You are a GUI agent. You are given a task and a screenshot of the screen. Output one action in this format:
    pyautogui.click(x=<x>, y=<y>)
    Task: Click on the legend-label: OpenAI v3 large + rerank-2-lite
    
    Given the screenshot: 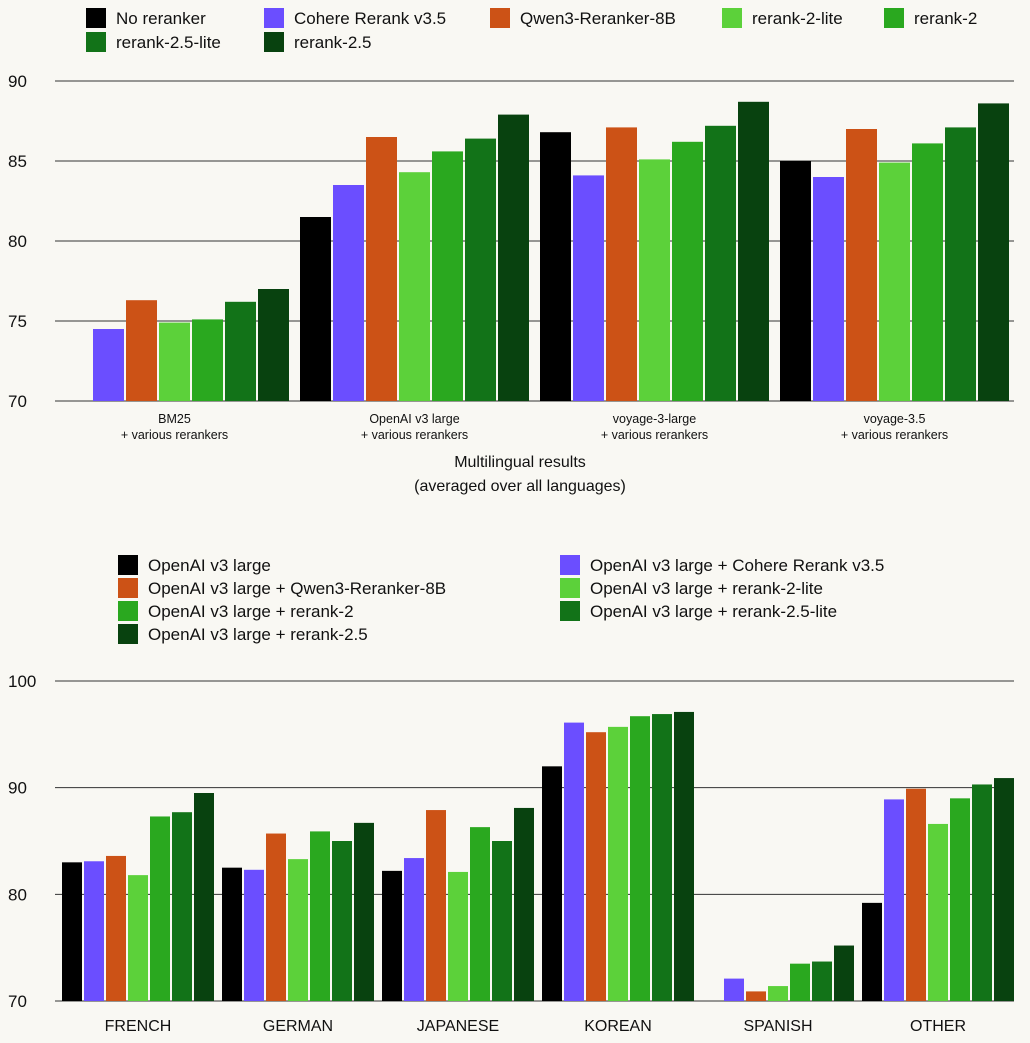 What is the action you would take?
    pyautogui.click(x=706, y=588)
    